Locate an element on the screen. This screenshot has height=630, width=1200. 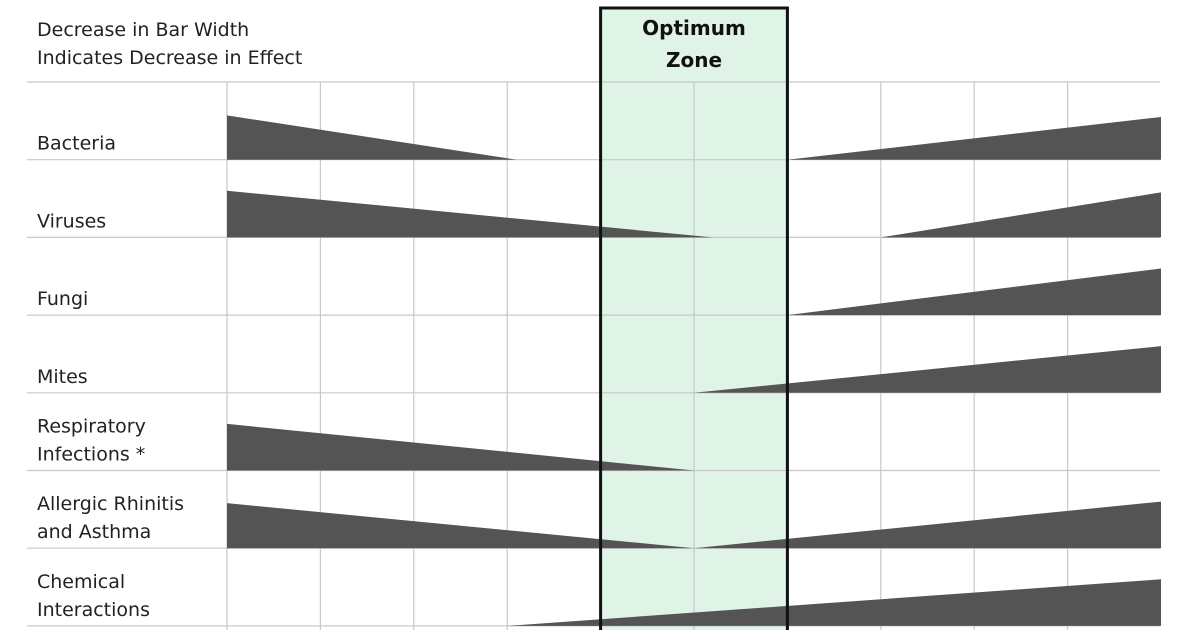
row-label-6-line-2: and Asthma is located at coordinates (94, 532).